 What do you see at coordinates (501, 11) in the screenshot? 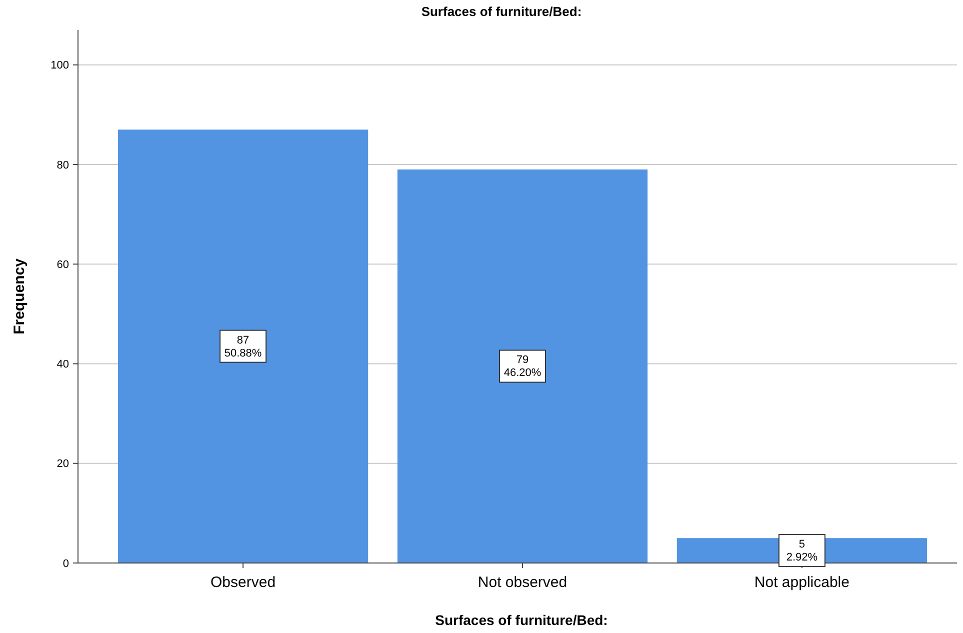
I see `chart-title: Surfaces of furniture/Bed:` at bounding box center [501, 11].